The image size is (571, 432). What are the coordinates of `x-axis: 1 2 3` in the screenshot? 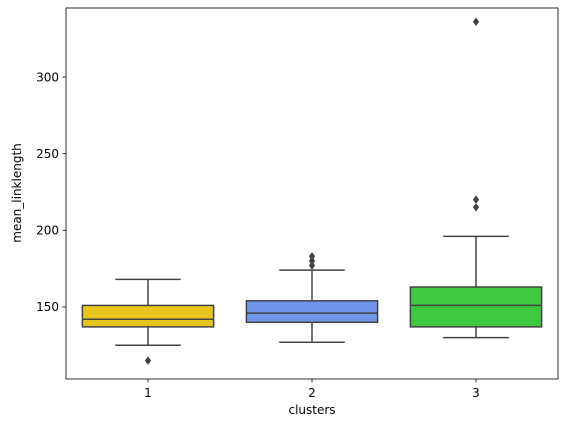 It's located at (312, 389).